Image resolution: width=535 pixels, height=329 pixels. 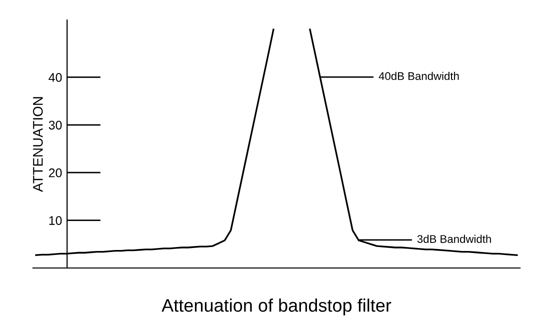 I want to click on annotation: 3dB Bandwidth, so click(x=454, y=238).